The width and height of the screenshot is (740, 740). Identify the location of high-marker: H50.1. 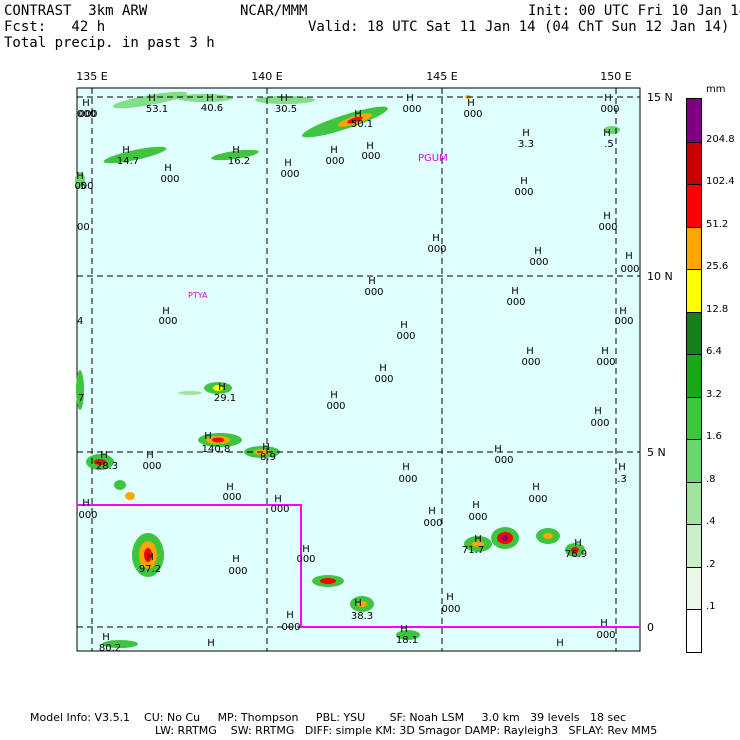
(362, 119).